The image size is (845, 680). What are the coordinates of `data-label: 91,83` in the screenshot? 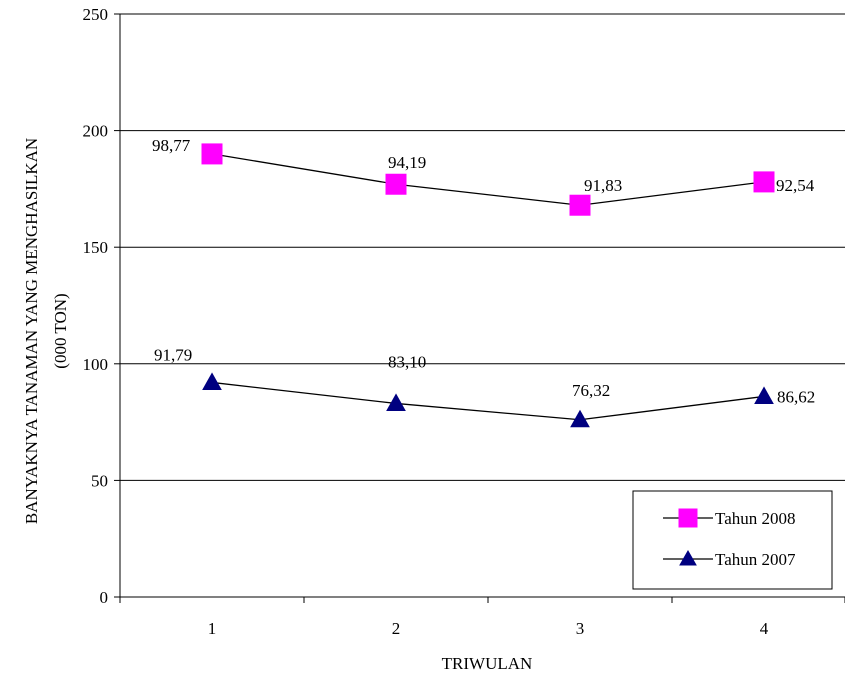 It's located at (603, 185).